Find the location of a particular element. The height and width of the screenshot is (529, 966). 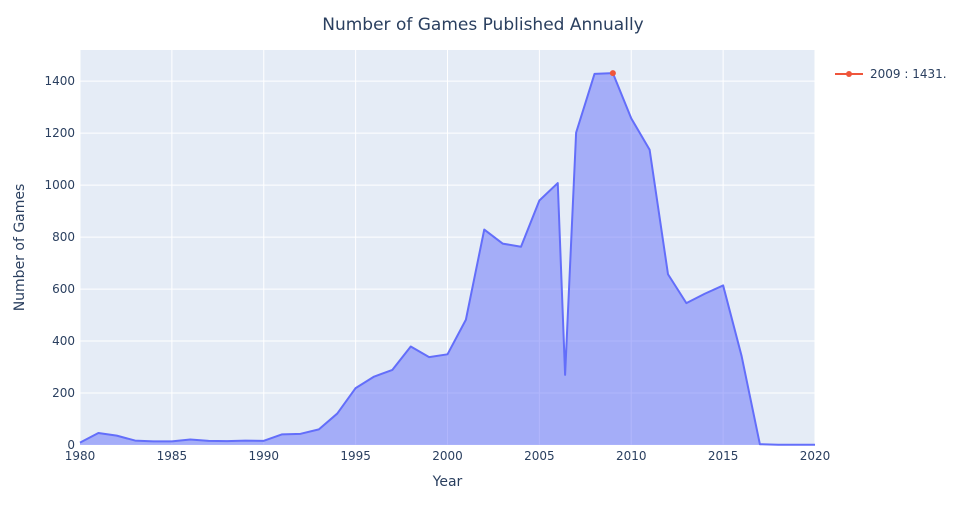

legend: 2009 : 1431. is located at coordinates (891, 74).